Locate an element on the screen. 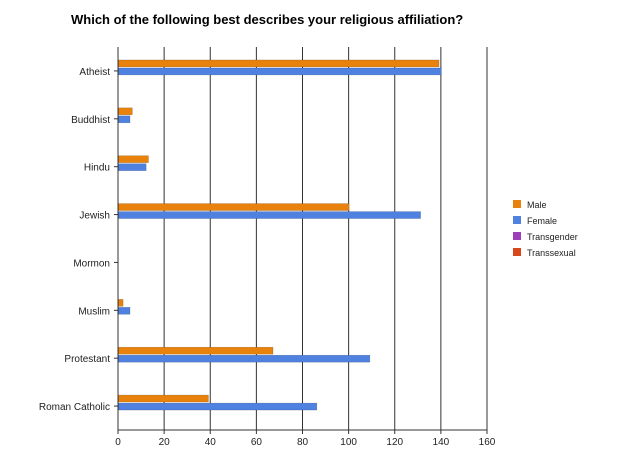 The height and width of the screenshot is (470, 627). x-tick-label: 60 is located at coordinates (257, 442).